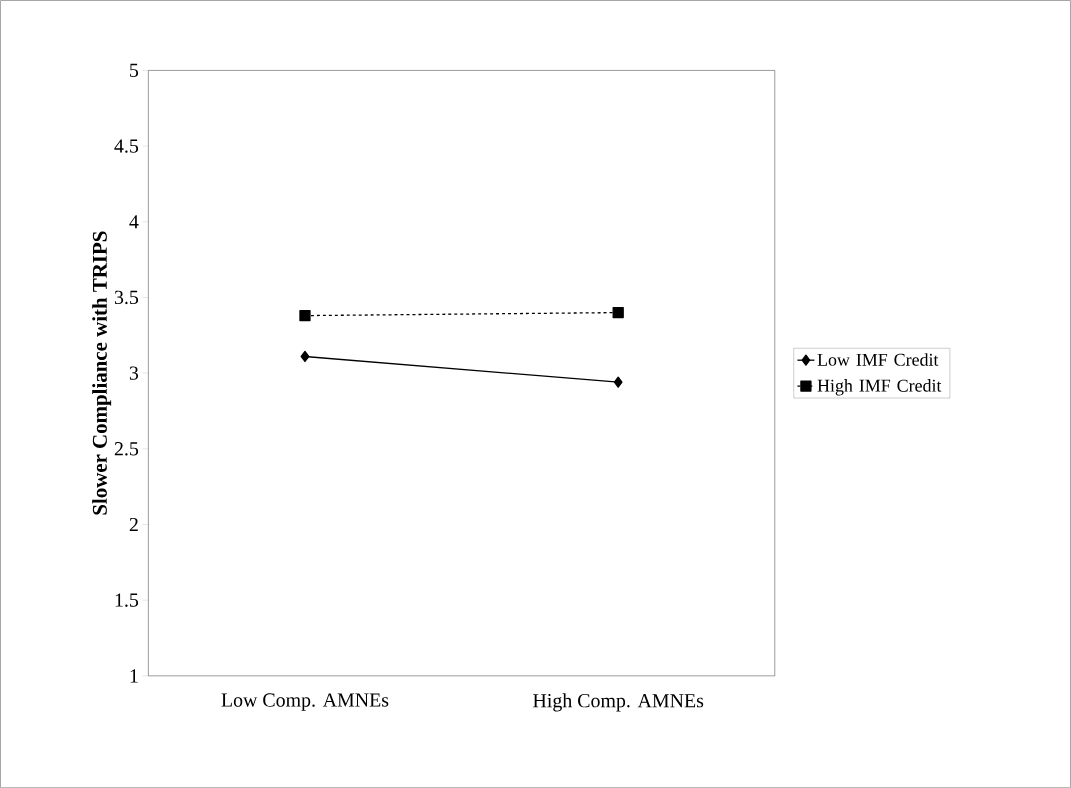 This screenshot has width=1071, height=788. I want to click on x-tick-label: High Comp. AMNEs, so click(618, 702).